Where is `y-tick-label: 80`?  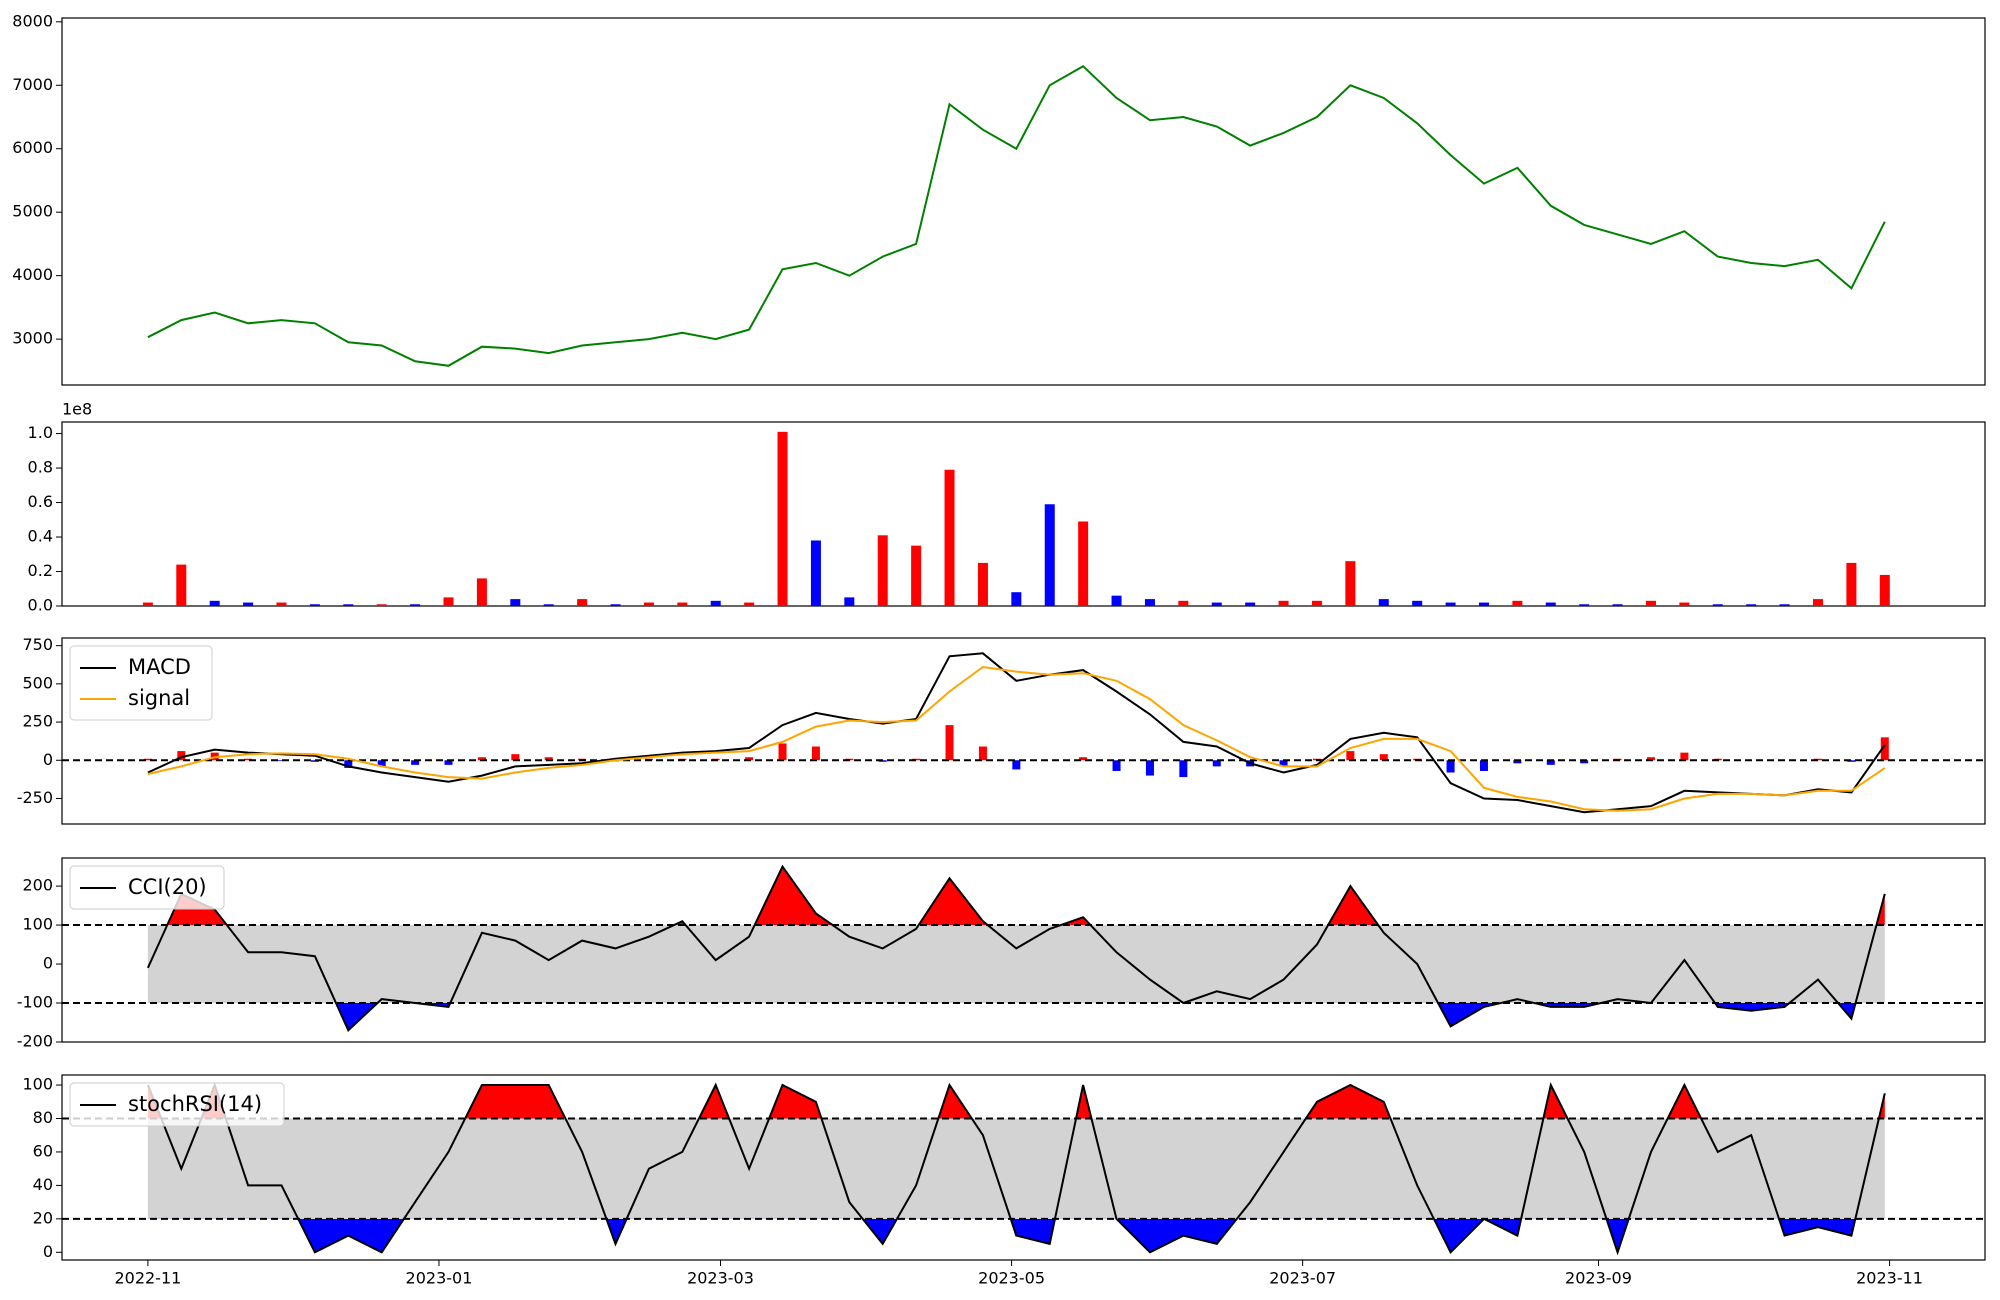 y-tick-label: 80 is located at coordinates (43, 1117).